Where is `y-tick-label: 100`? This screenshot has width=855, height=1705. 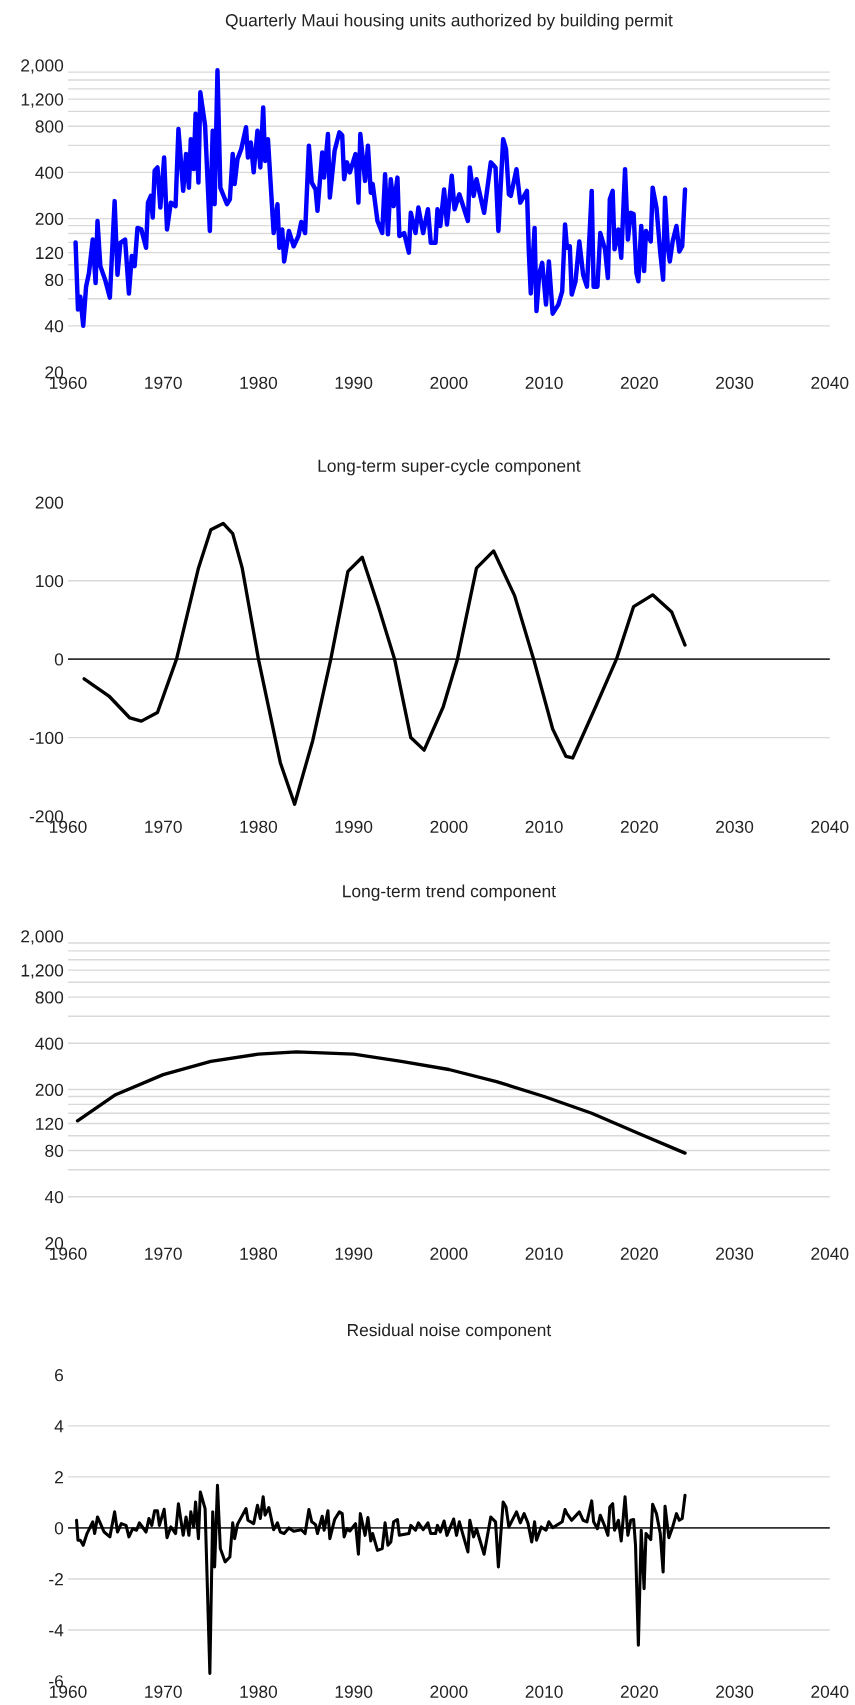
y-tick-label: 100 is located at coordinates (50, 581).